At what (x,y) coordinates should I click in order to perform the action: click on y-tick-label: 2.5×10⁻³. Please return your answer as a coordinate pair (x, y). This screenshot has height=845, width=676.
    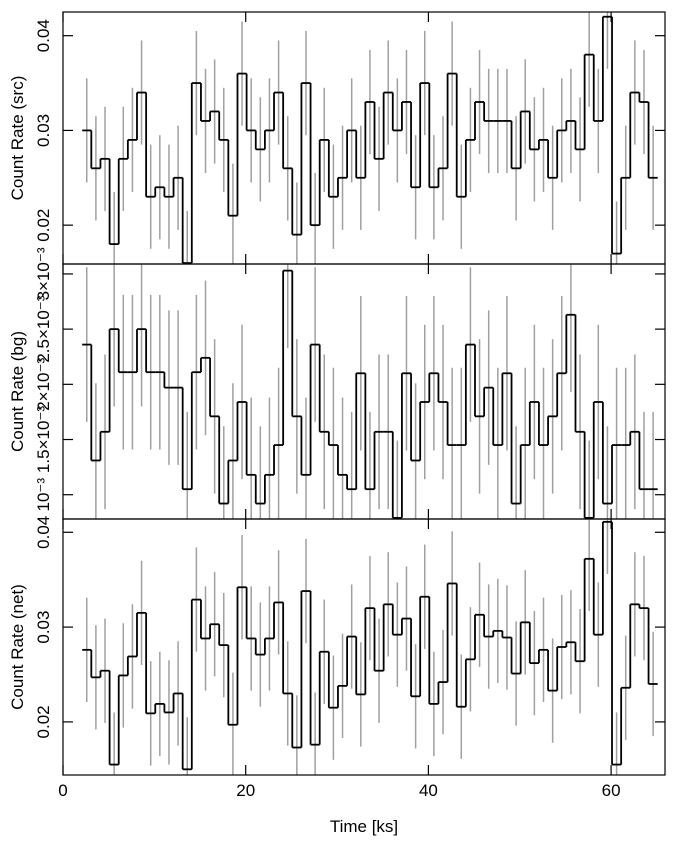
    Looking at the image, I should click on (43, 328).